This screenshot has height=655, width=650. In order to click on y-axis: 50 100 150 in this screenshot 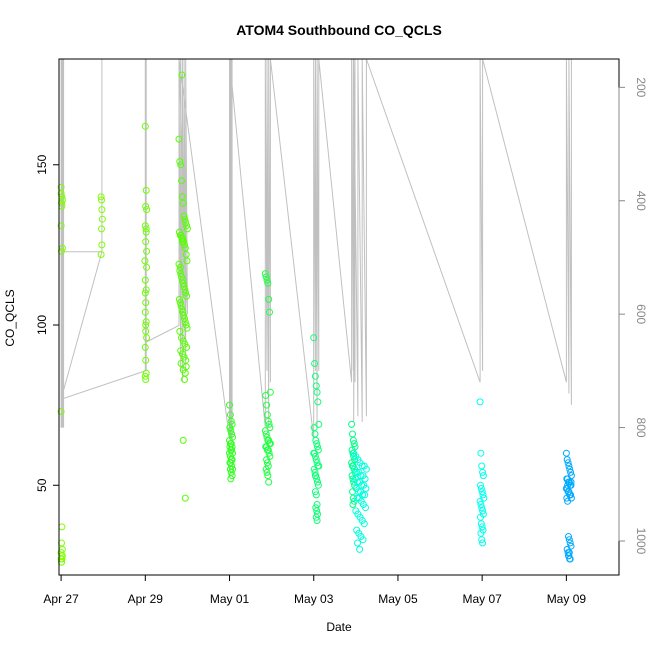, I will do `click(47, 323)`.